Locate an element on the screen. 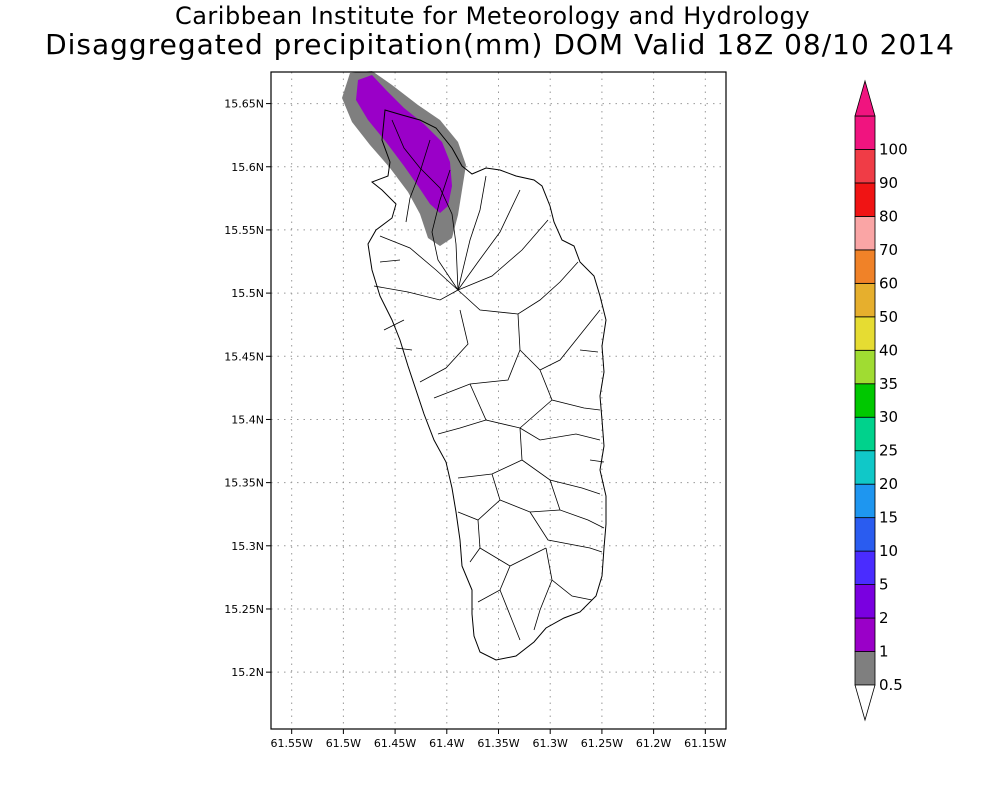  colorbar-level-label: 0.5 is located at coordinates (891, 685).